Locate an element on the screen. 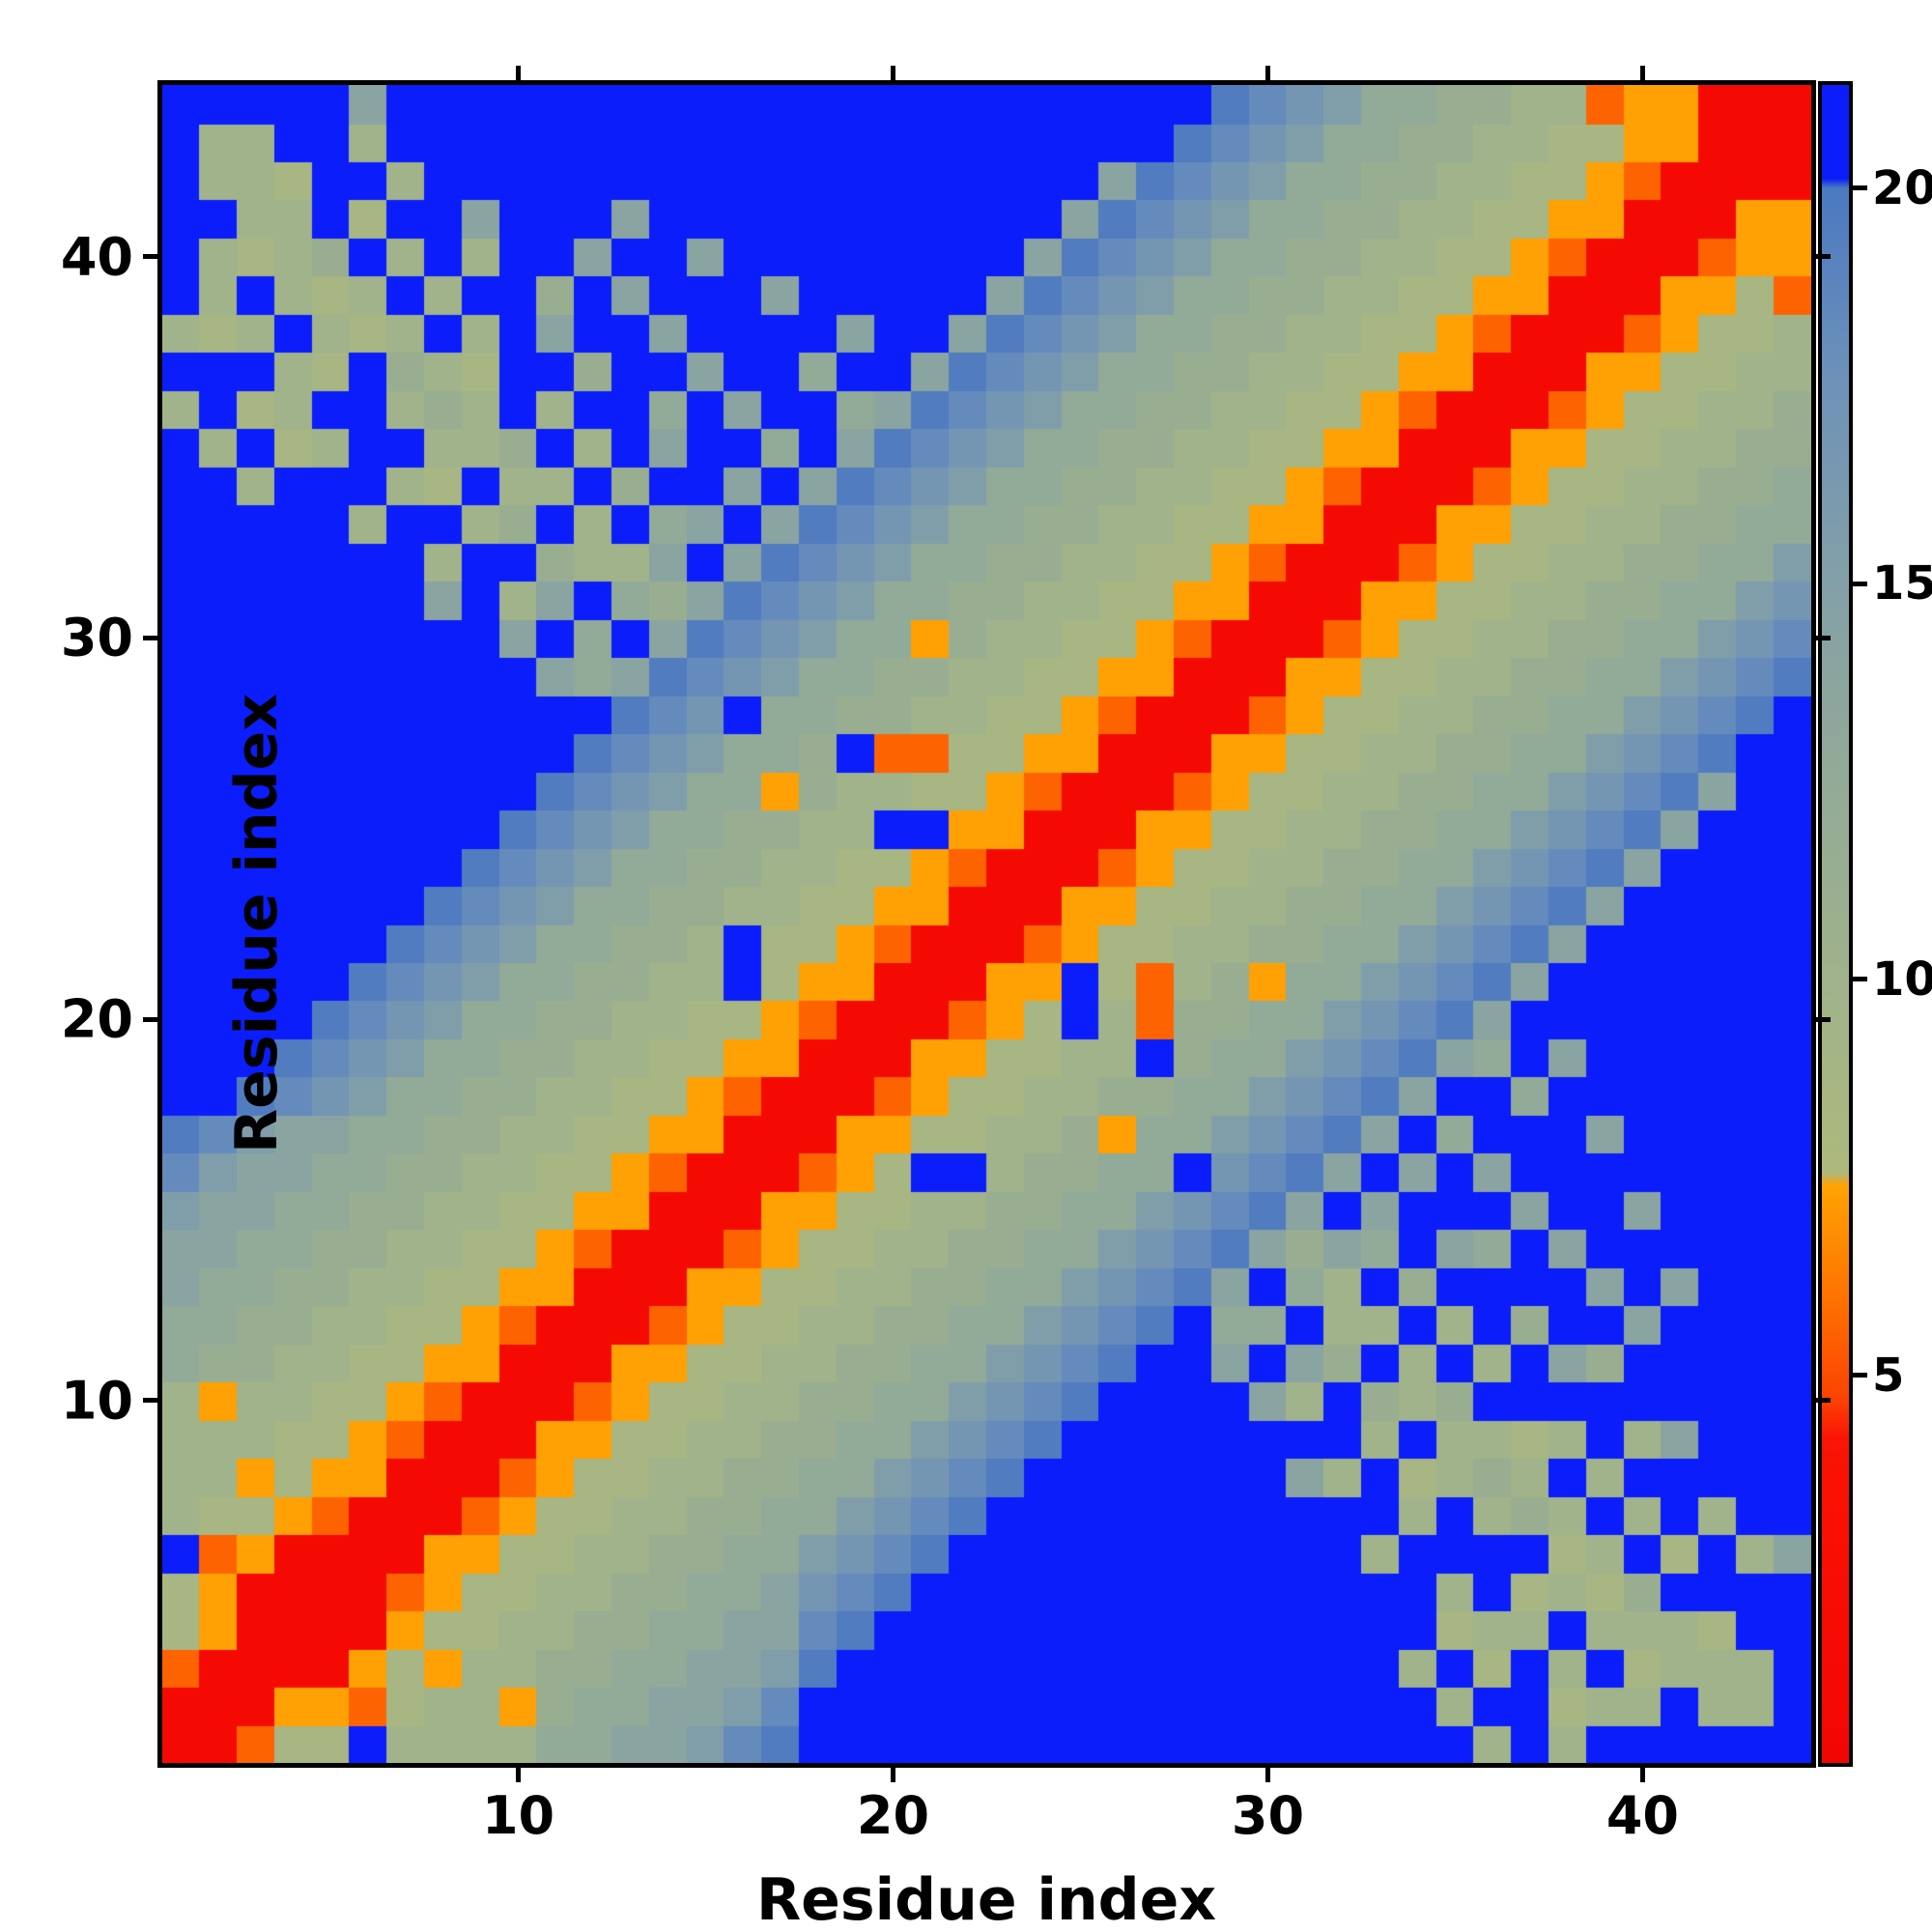 This screenshot has height=1932, width=1932. y-tick-label: 30 is located at coordinates (96, 637).